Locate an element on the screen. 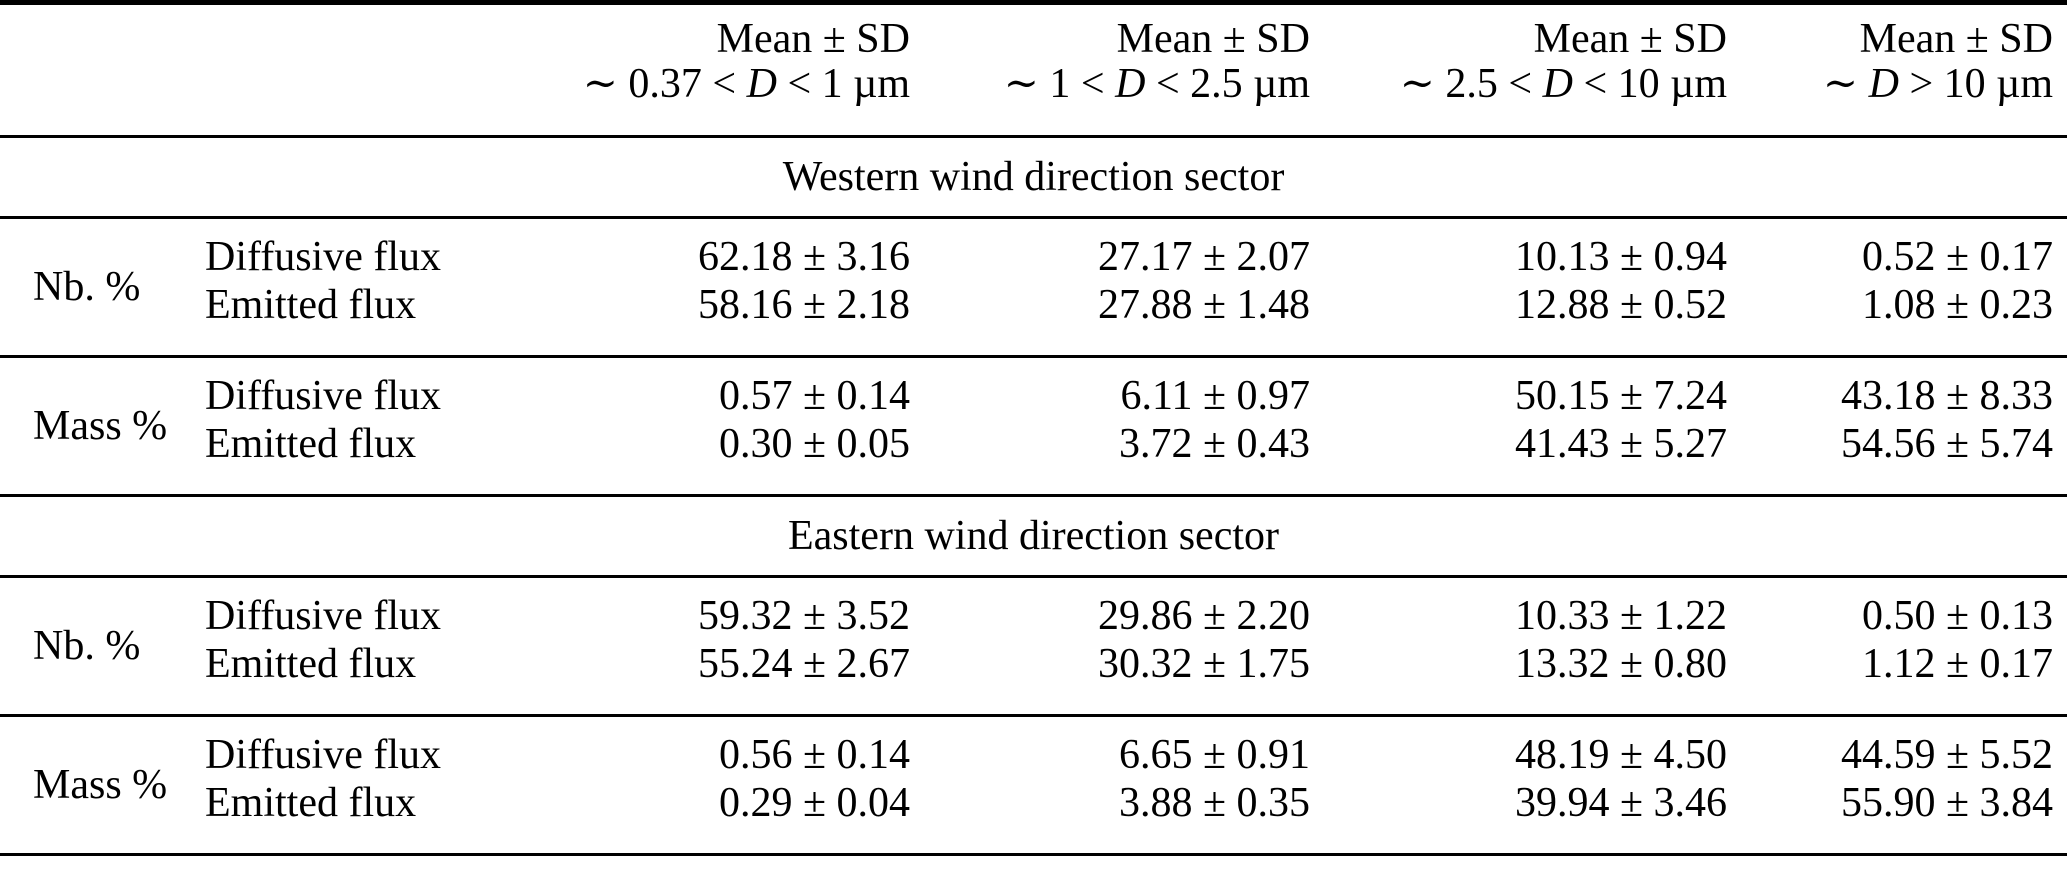 The width and height of the screenshot is (2067, 880). value-cell: 1.08 ± 0.23 is located at coordinates (1897, 319).